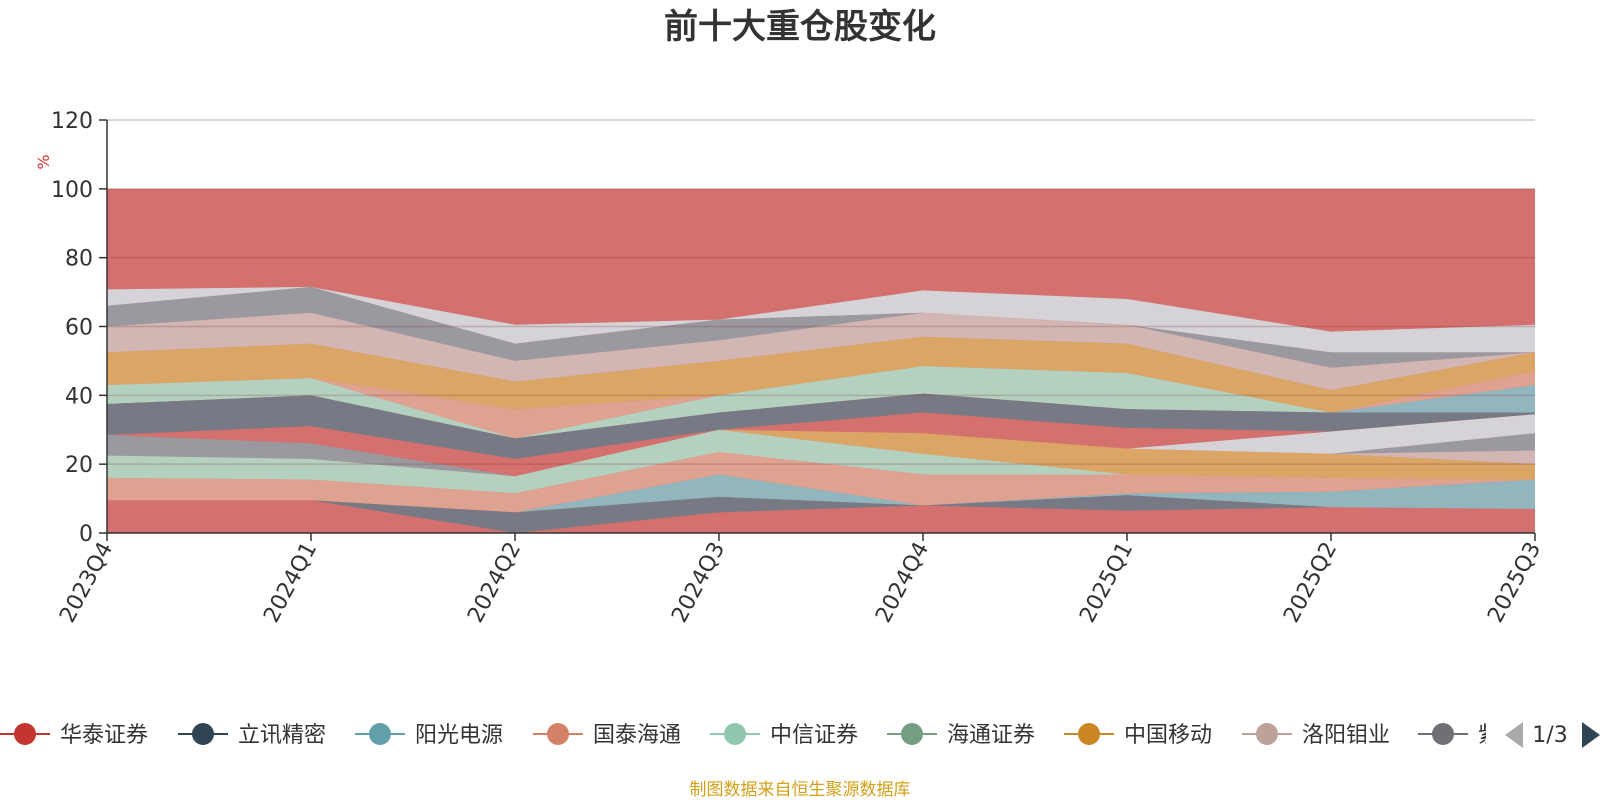 The height and width of the screenshot is (800, 1600). What do you see at coordinates (79, 465) in the screenshot?
I see `y-tick-label: 20` at bounding box center [79, 465].